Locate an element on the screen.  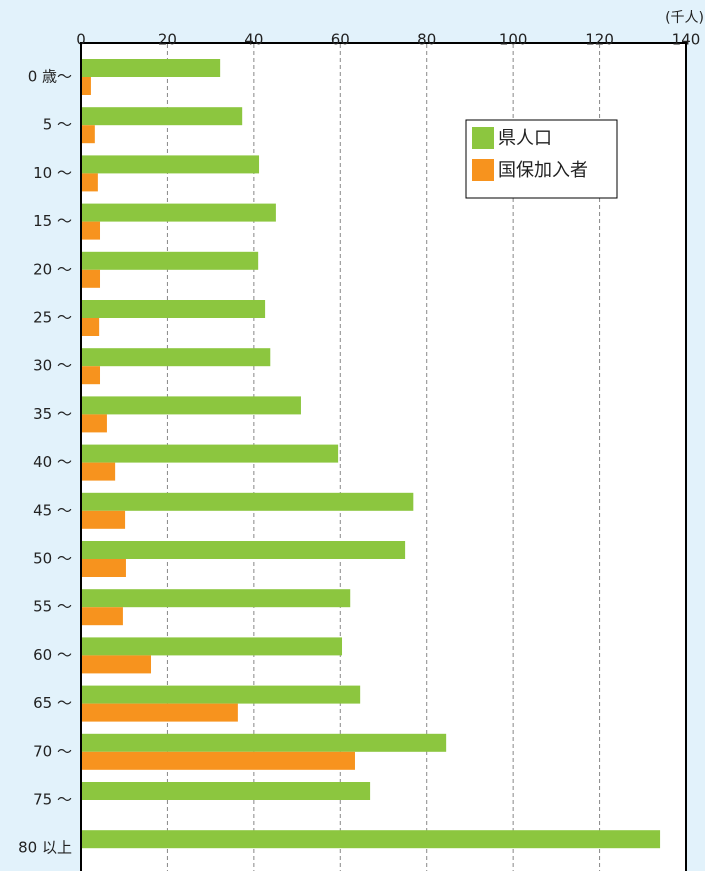
legend-label: 県人口 is located at coordinates (525, 138).